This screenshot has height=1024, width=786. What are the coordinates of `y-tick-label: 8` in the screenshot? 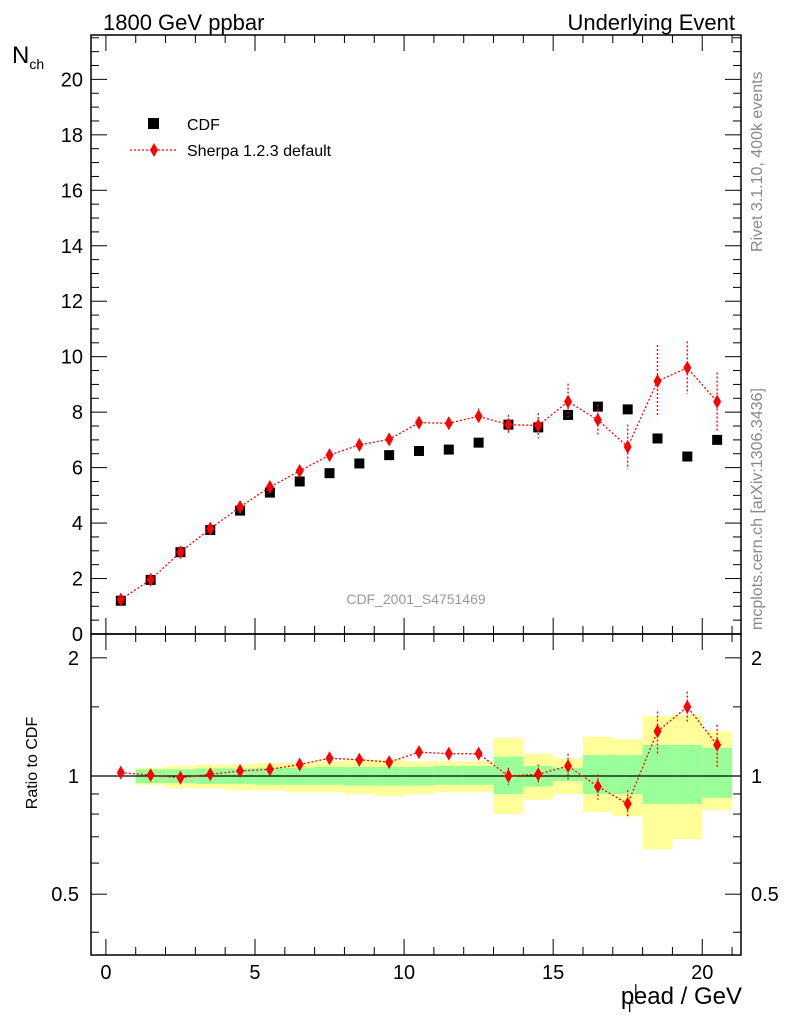 It's located at (77, 413).